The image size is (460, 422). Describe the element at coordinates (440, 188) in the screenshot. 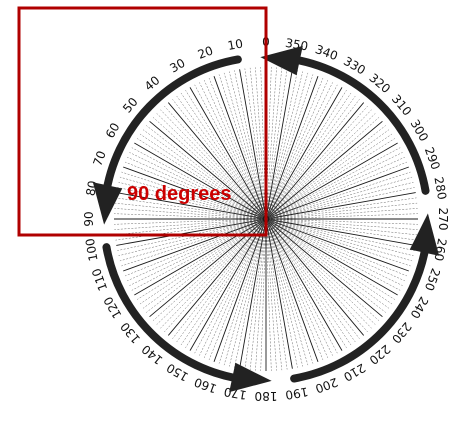

I see `degree-label: 280` at that location.